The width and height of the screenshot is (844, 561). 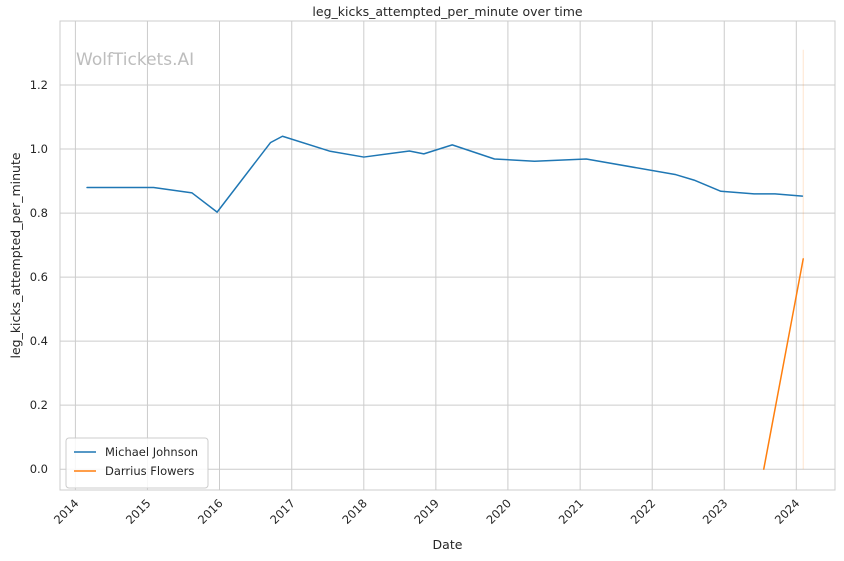 What do you see at coordinates (151, 452) in the screenshot?
I see `legend-label-michael-johnson: Michael Johnson` at bounding box center [151, 452].